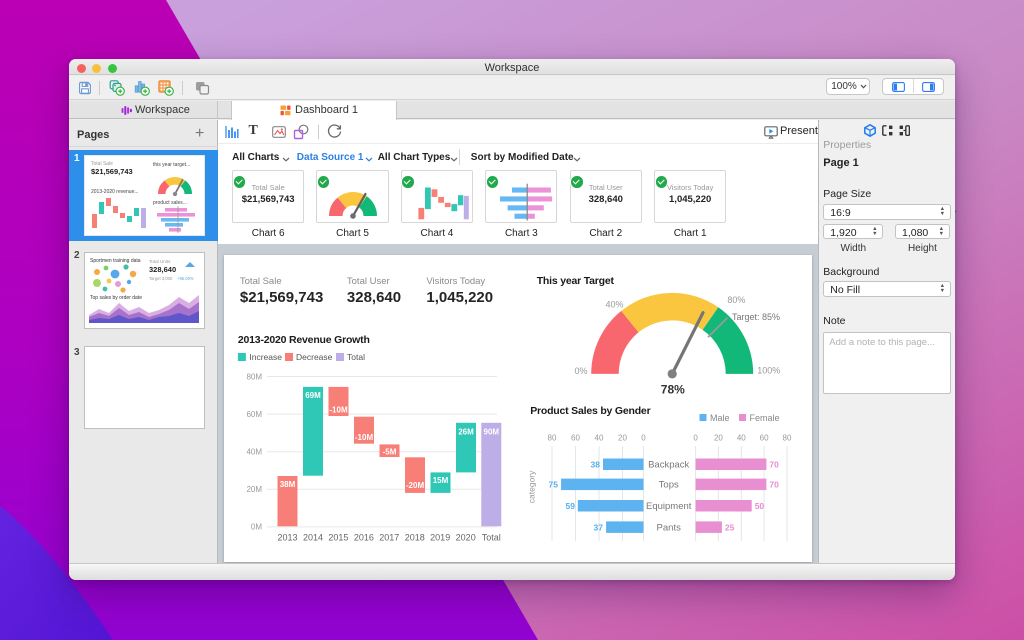 This screenshot has height=640, width=1024. Describe the element at coordinates (614, 304) in the screenshot. I see `svg-text: 40%` at that location.